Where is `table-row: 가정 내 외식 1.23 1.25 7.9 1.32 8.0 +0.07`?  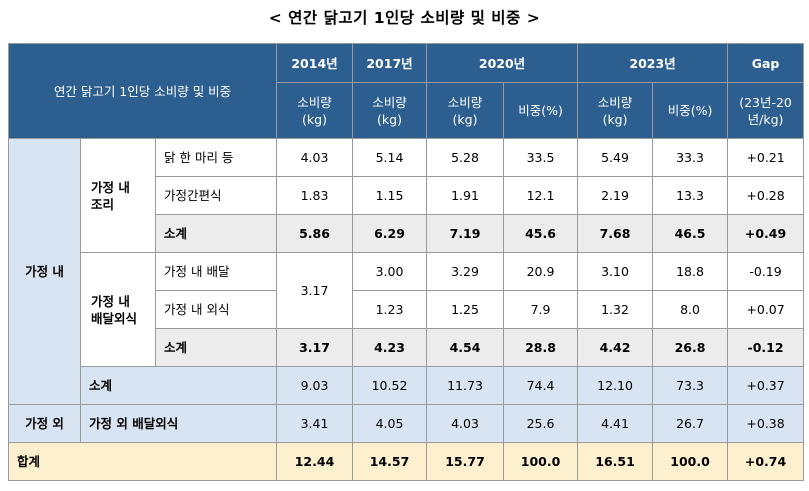 table-row: 가정 내 외식 1.23 1.25 7.9 1.32 8.0 +0.07 is located at coordinates (407, 309).